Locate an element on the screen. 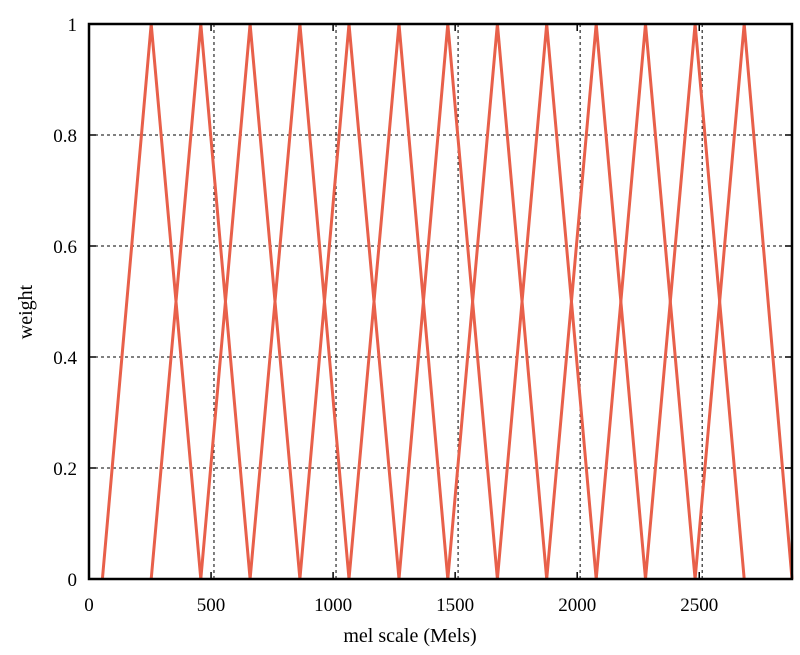  y-tick-label-4: 0.8 is located at coordinates (65, 136).